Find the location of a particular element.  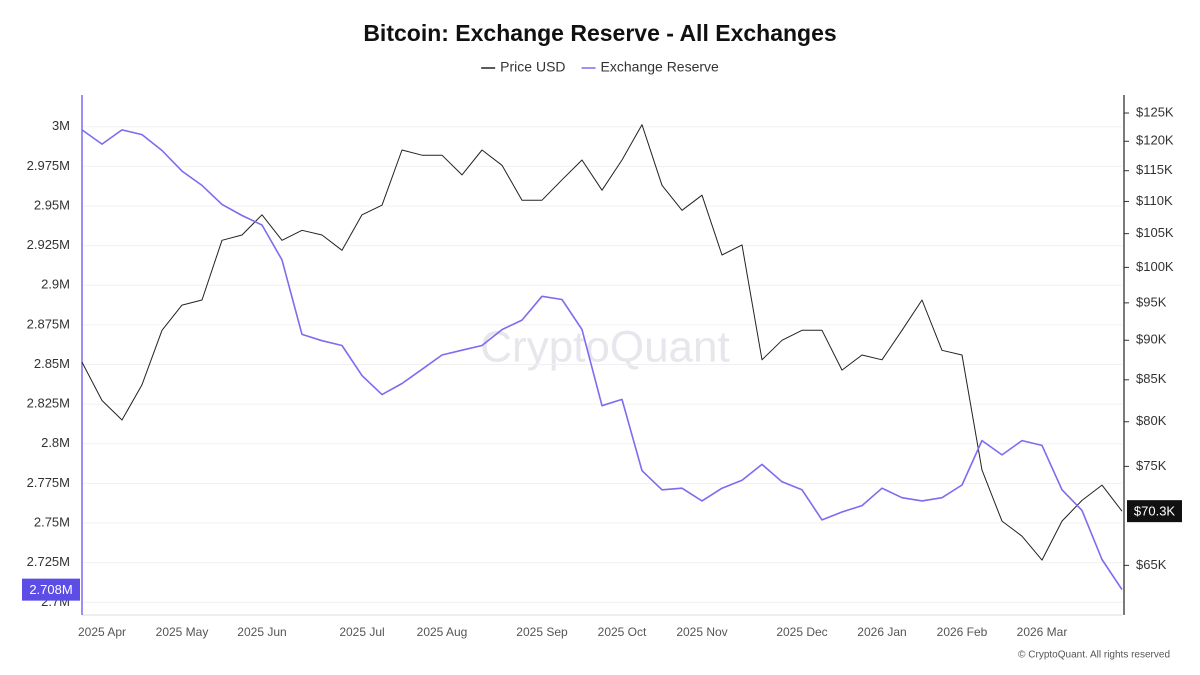

x-tick-label: 2025 Sep is located at coordinates (542, 632).